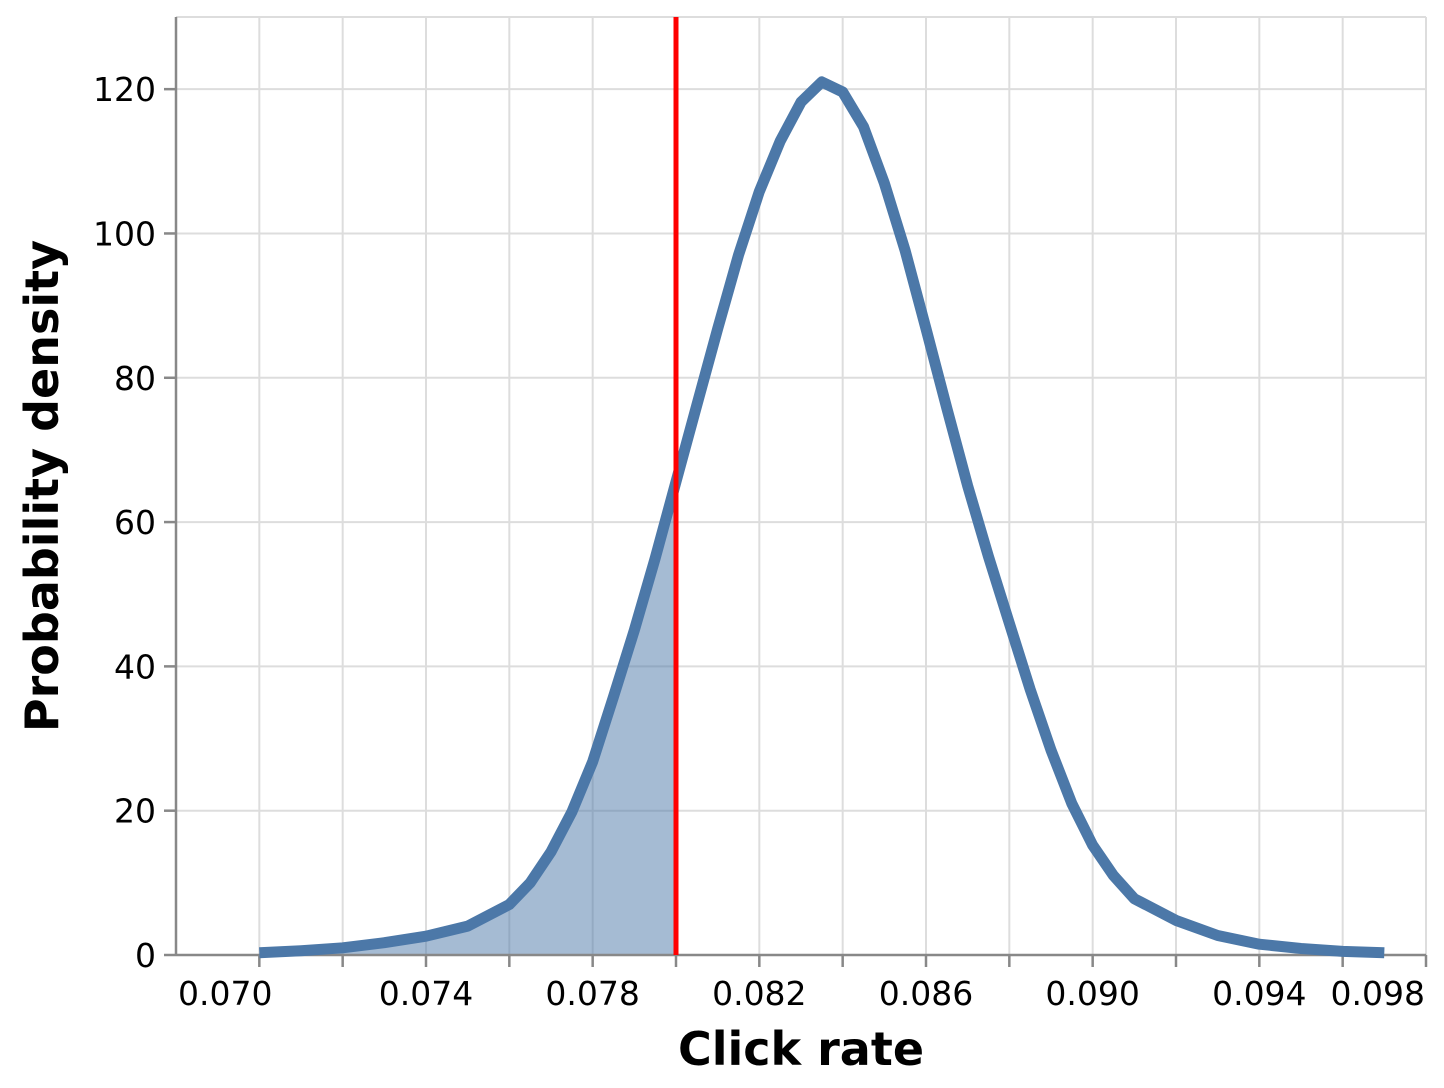 The height and width of the screenshot is (1088, 1444). I want to click on x-tick-labels: 0.070 0.074 0.078 0.082 0.086 0.090 0.094 0.098, so click(801, 993).